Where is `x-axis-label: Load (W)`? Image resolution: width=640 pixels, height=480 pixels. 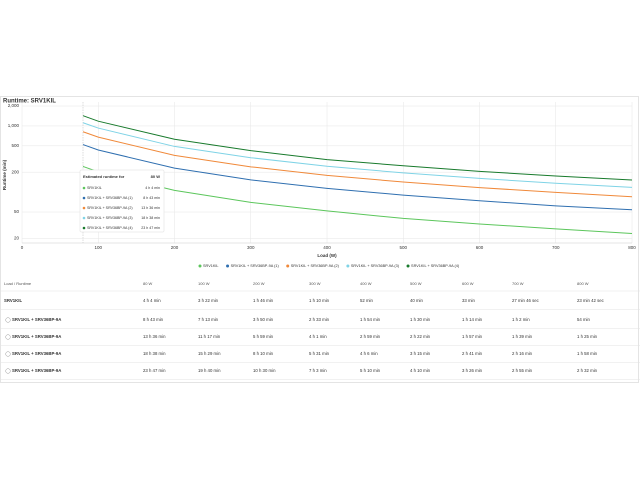 x-axis-label: Load (W) is located at coordinates (327, 255).